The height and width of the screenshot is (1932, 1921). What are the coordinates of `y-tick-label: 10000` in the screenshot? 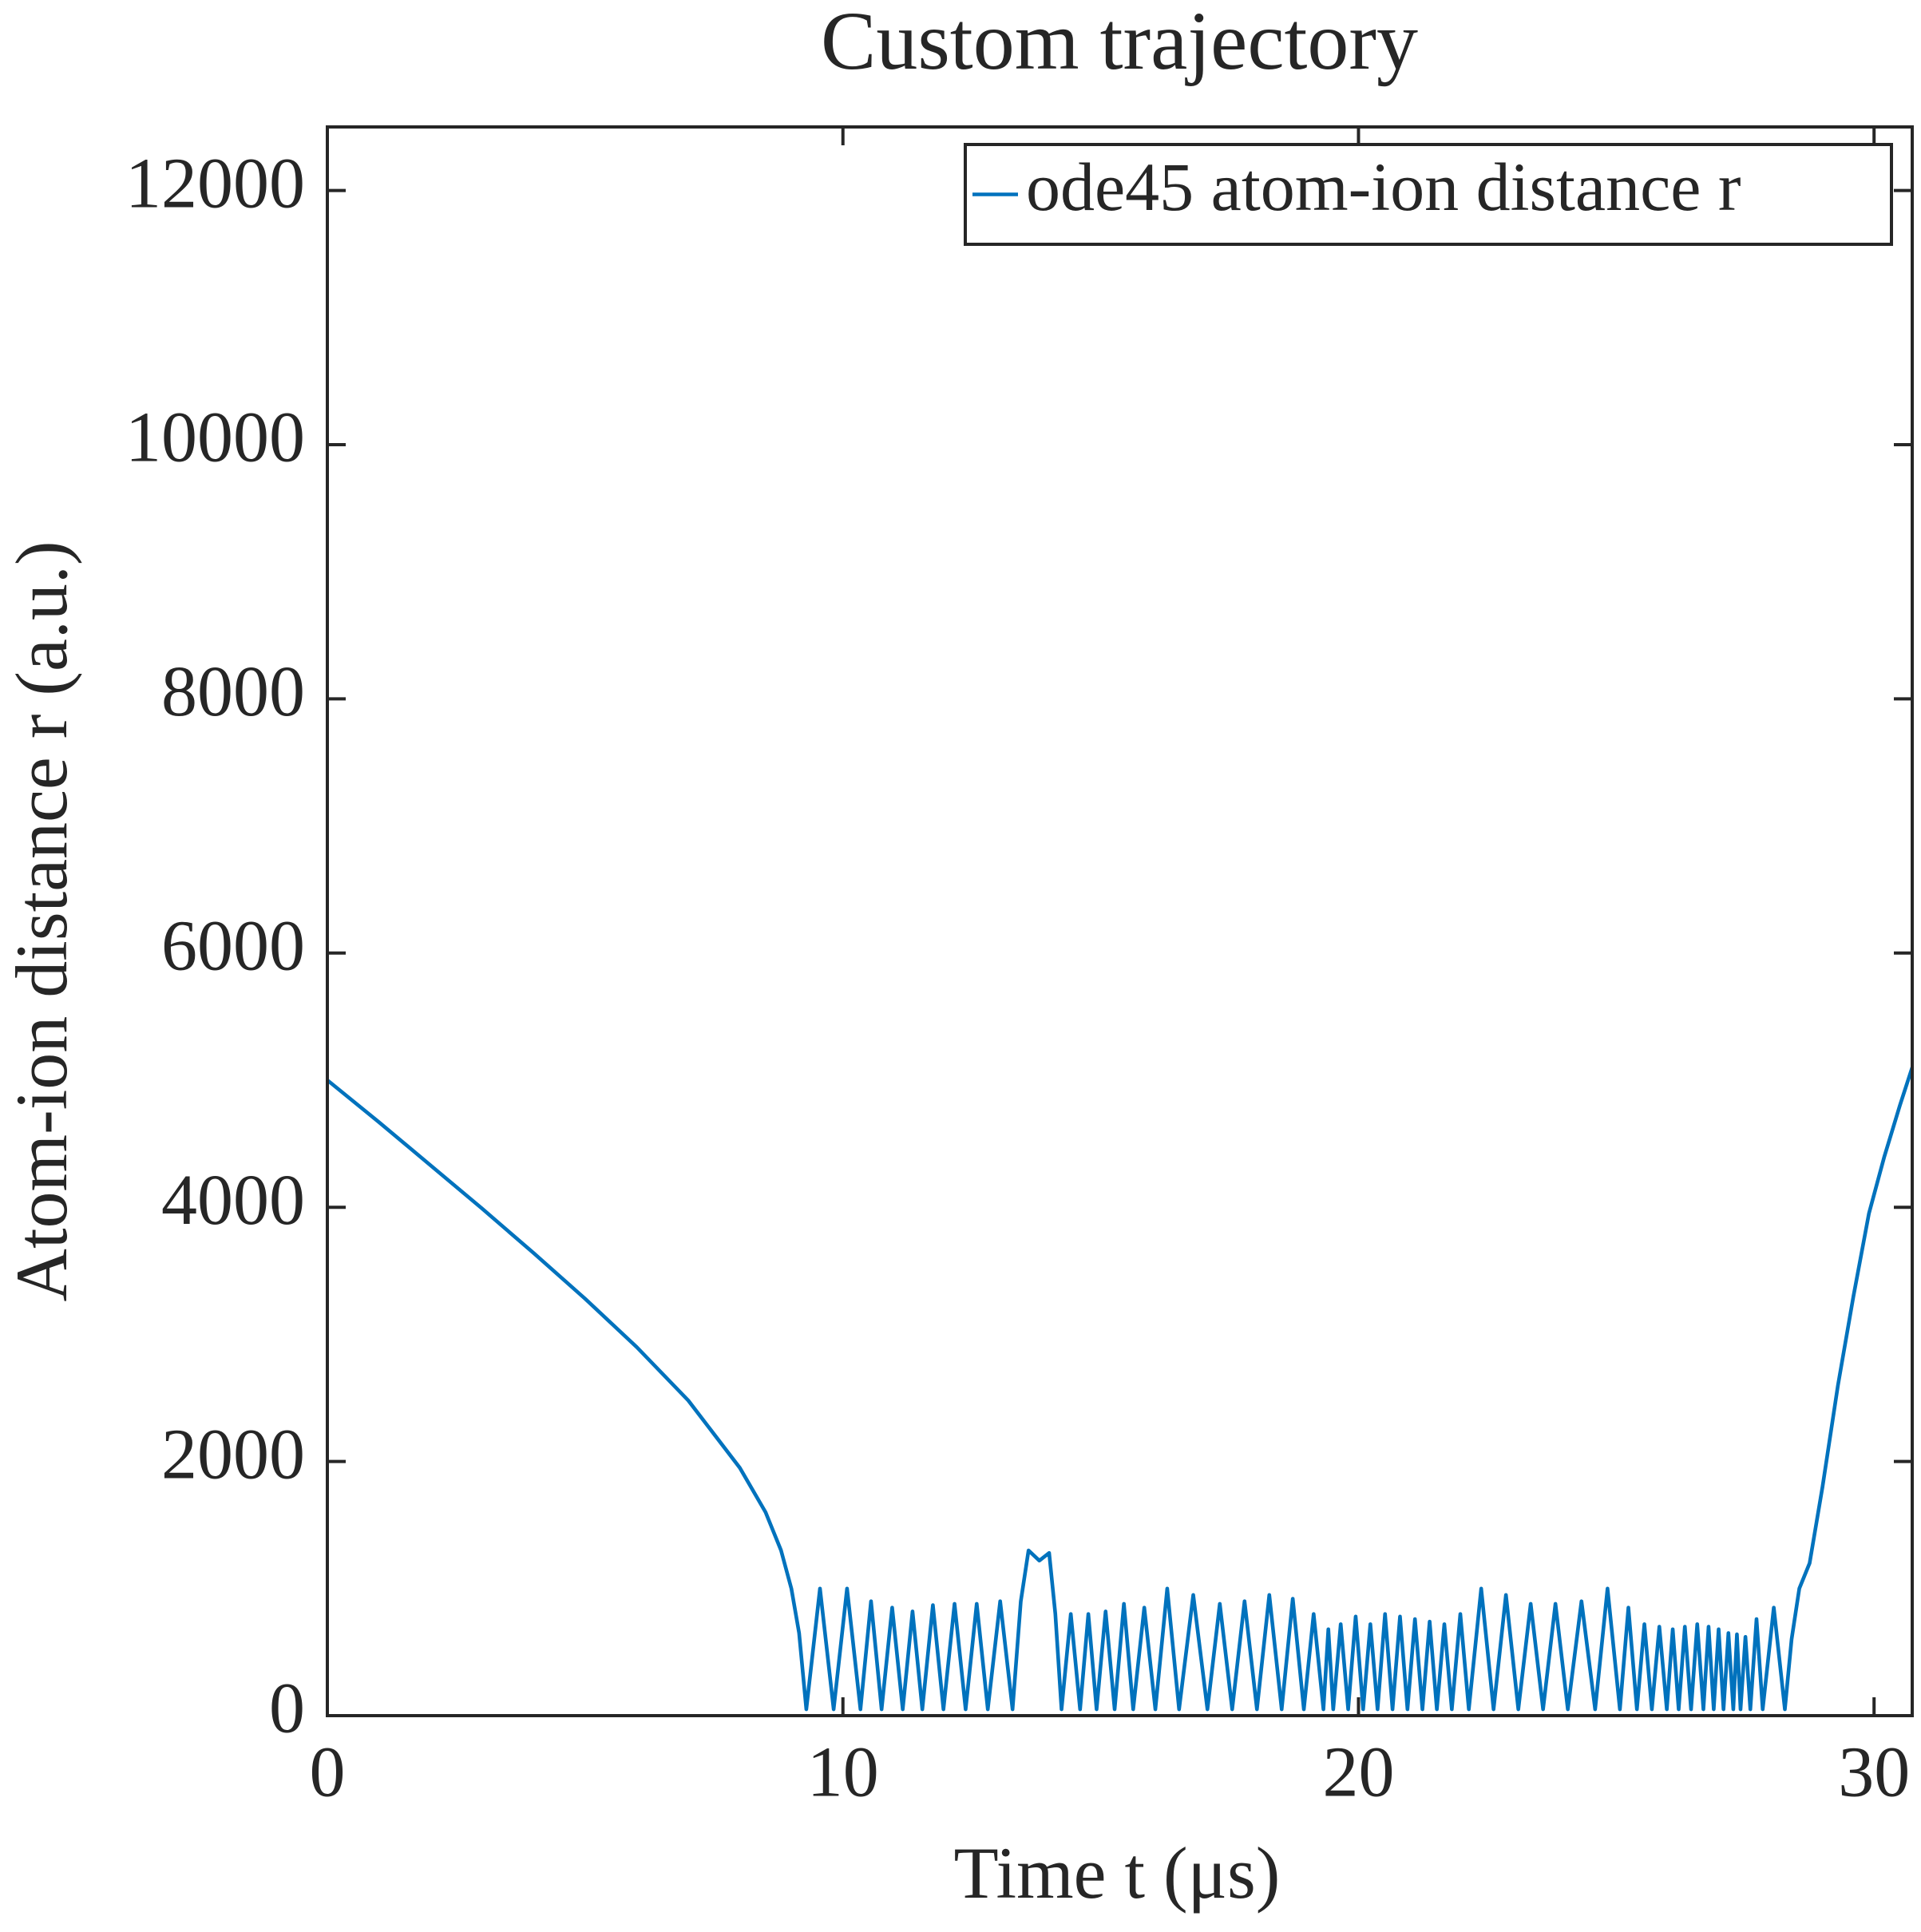 It's located at (215, 437).